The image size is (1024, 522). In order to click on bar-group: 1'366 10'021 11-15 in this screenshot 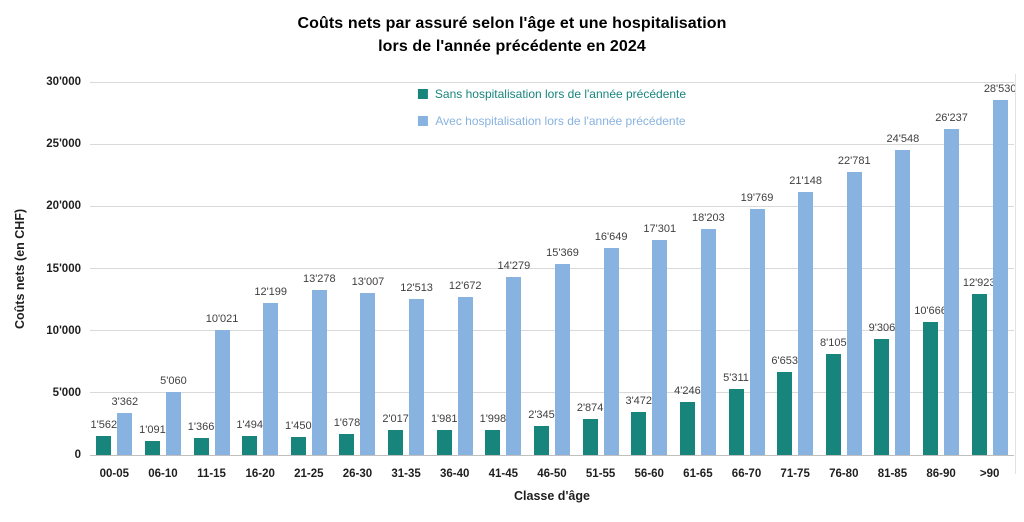, I will do `click(213, 281)`.